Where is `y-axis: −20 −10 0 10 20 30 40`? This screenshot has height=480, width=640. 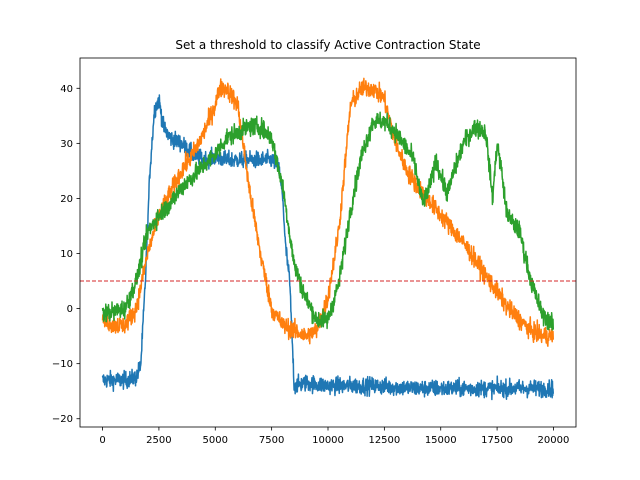
y-axis: −20 −10 0 10 20 30 40 is located at coordinates (66, 254).